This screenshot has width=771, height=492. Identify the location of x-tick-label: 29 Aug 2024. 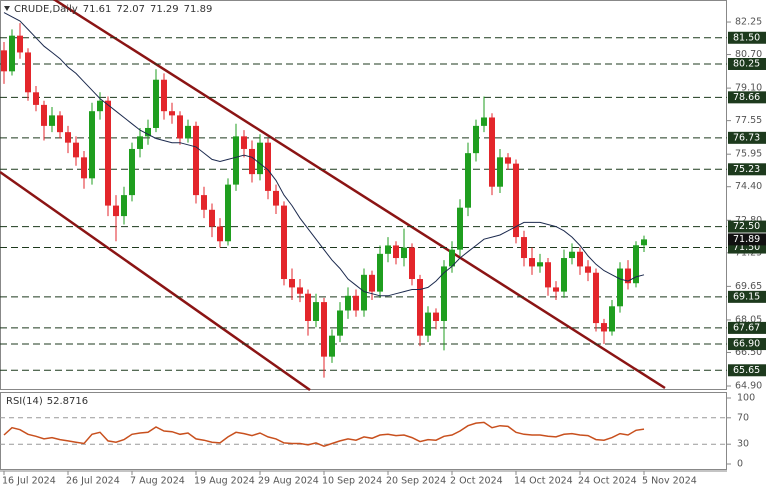
(288, 481).